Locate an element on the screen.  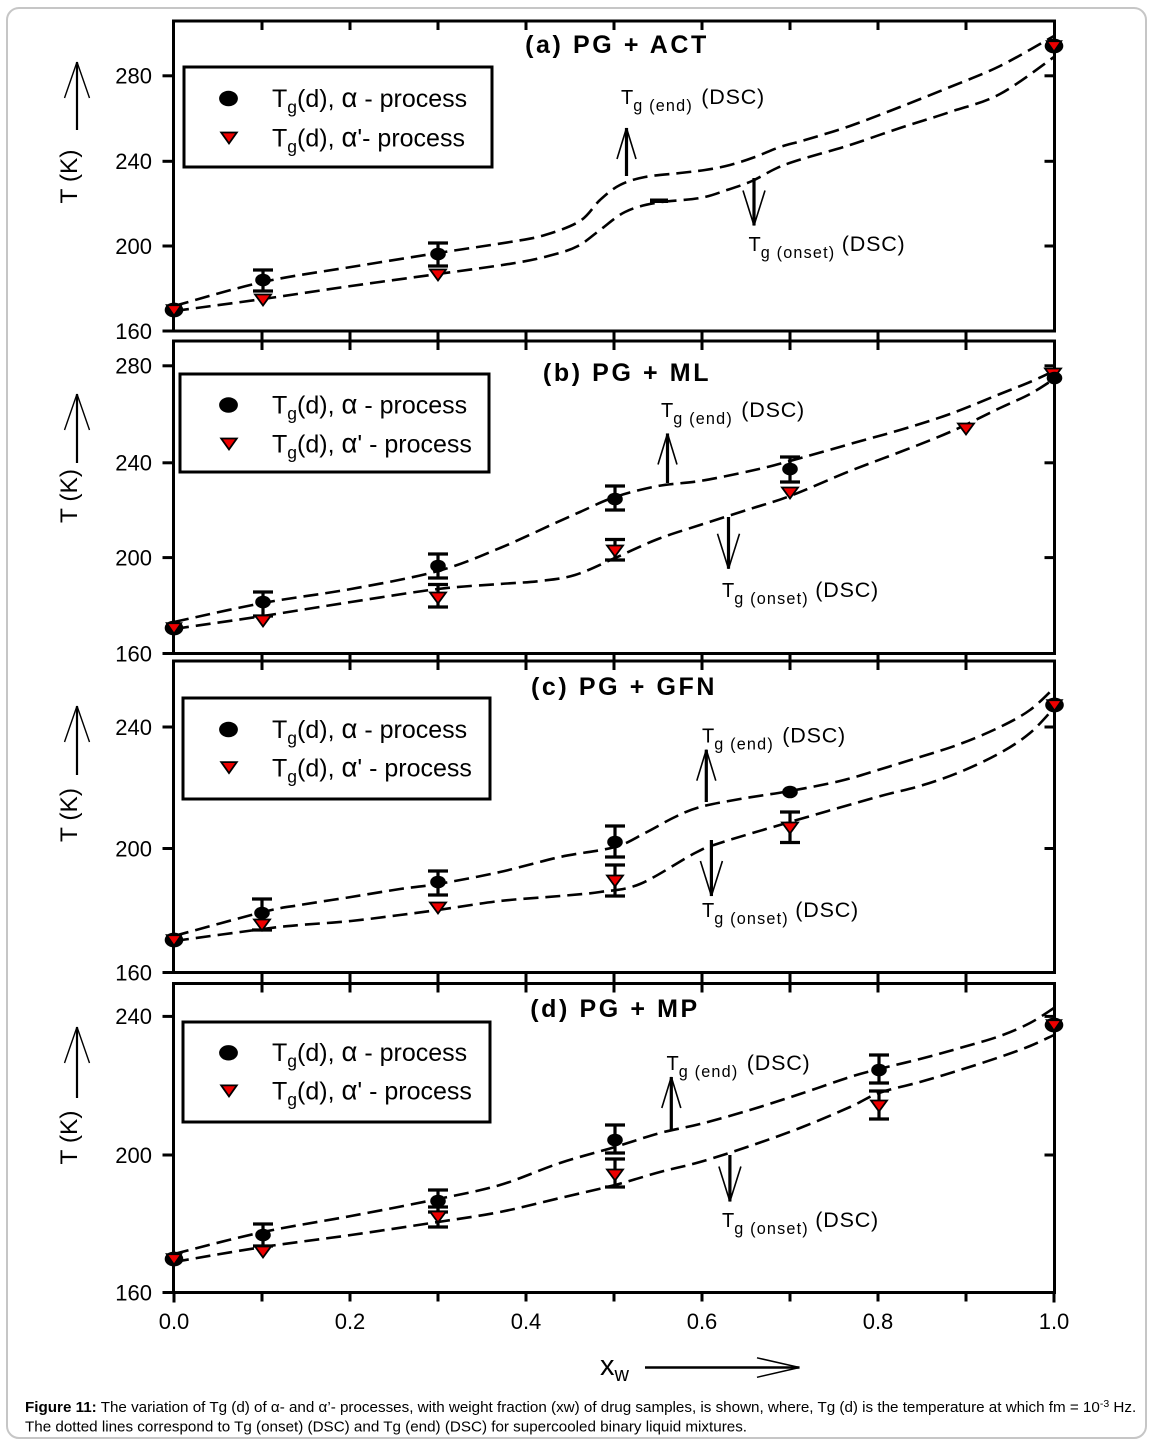
svg-text: 0.0 is located at coordinates (174, 1321).